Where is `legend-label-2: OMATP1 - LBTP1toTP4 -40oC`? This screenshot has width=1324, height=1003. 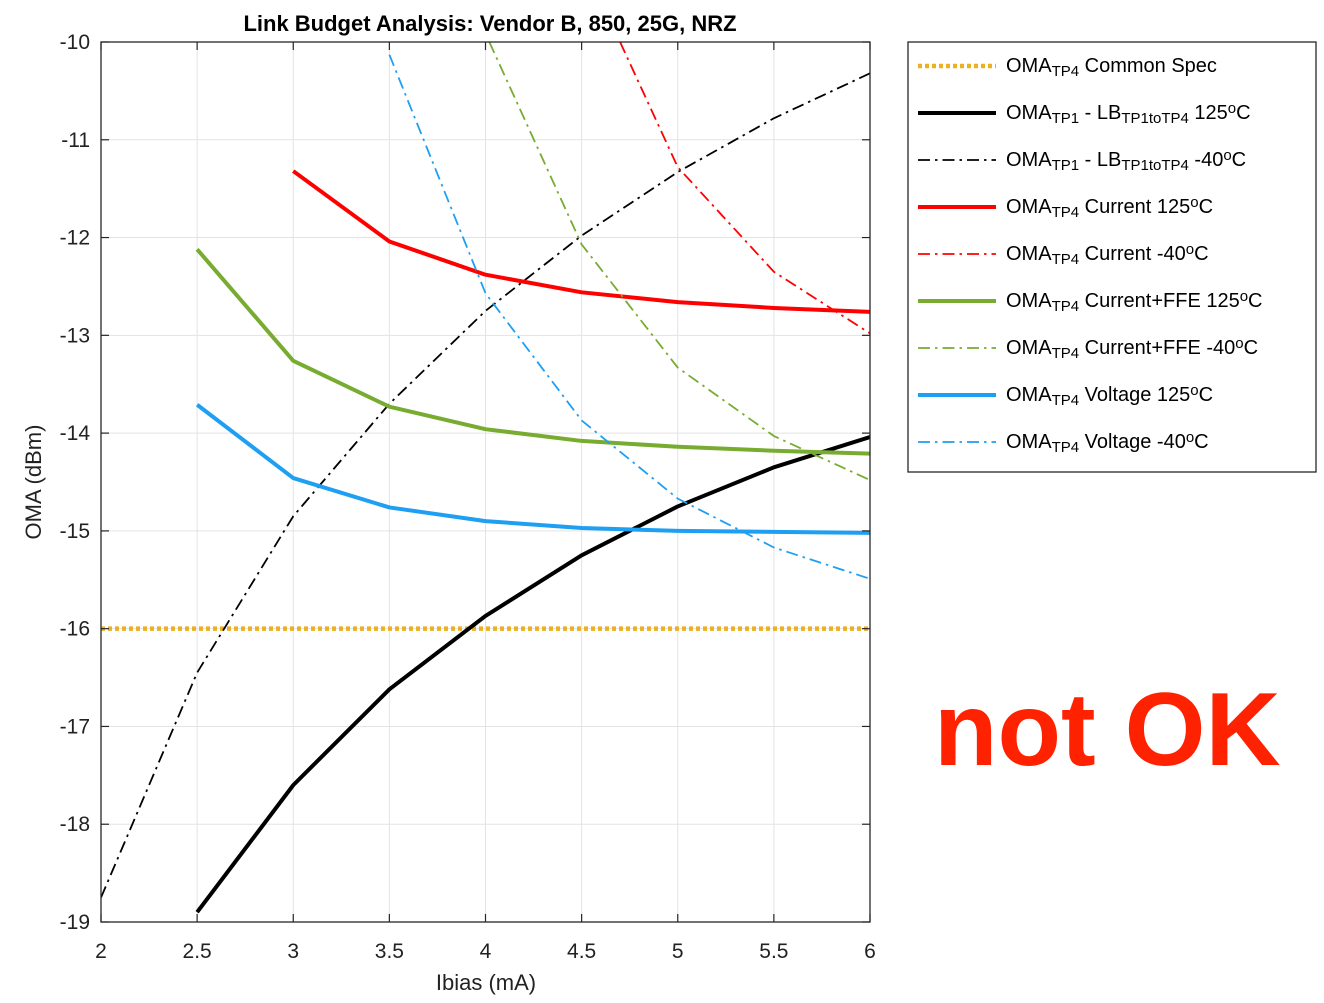 legend-label-2: OMATP1 - LBTP1toTP4 -40oC is located at coordinates (1126, 160).